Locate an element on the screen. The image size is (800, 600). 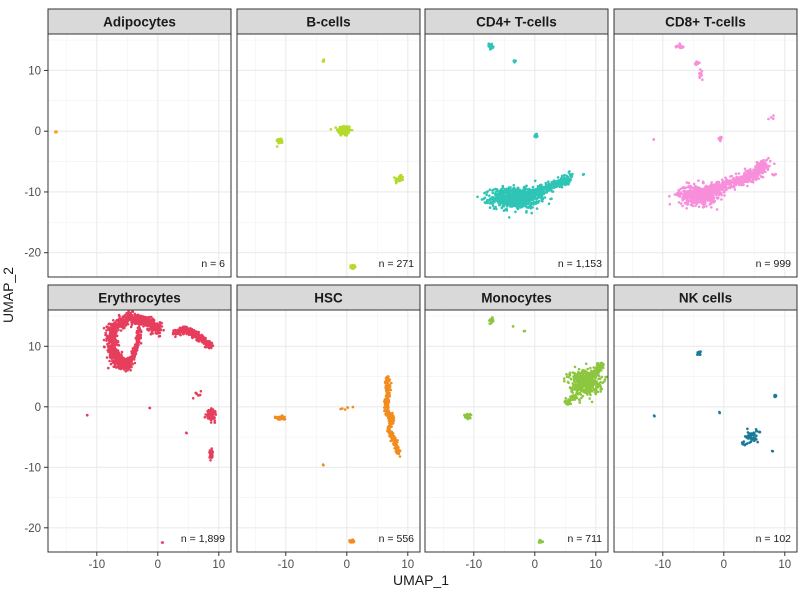
facet-title: Monocytes is located at coordinates (516, 298).